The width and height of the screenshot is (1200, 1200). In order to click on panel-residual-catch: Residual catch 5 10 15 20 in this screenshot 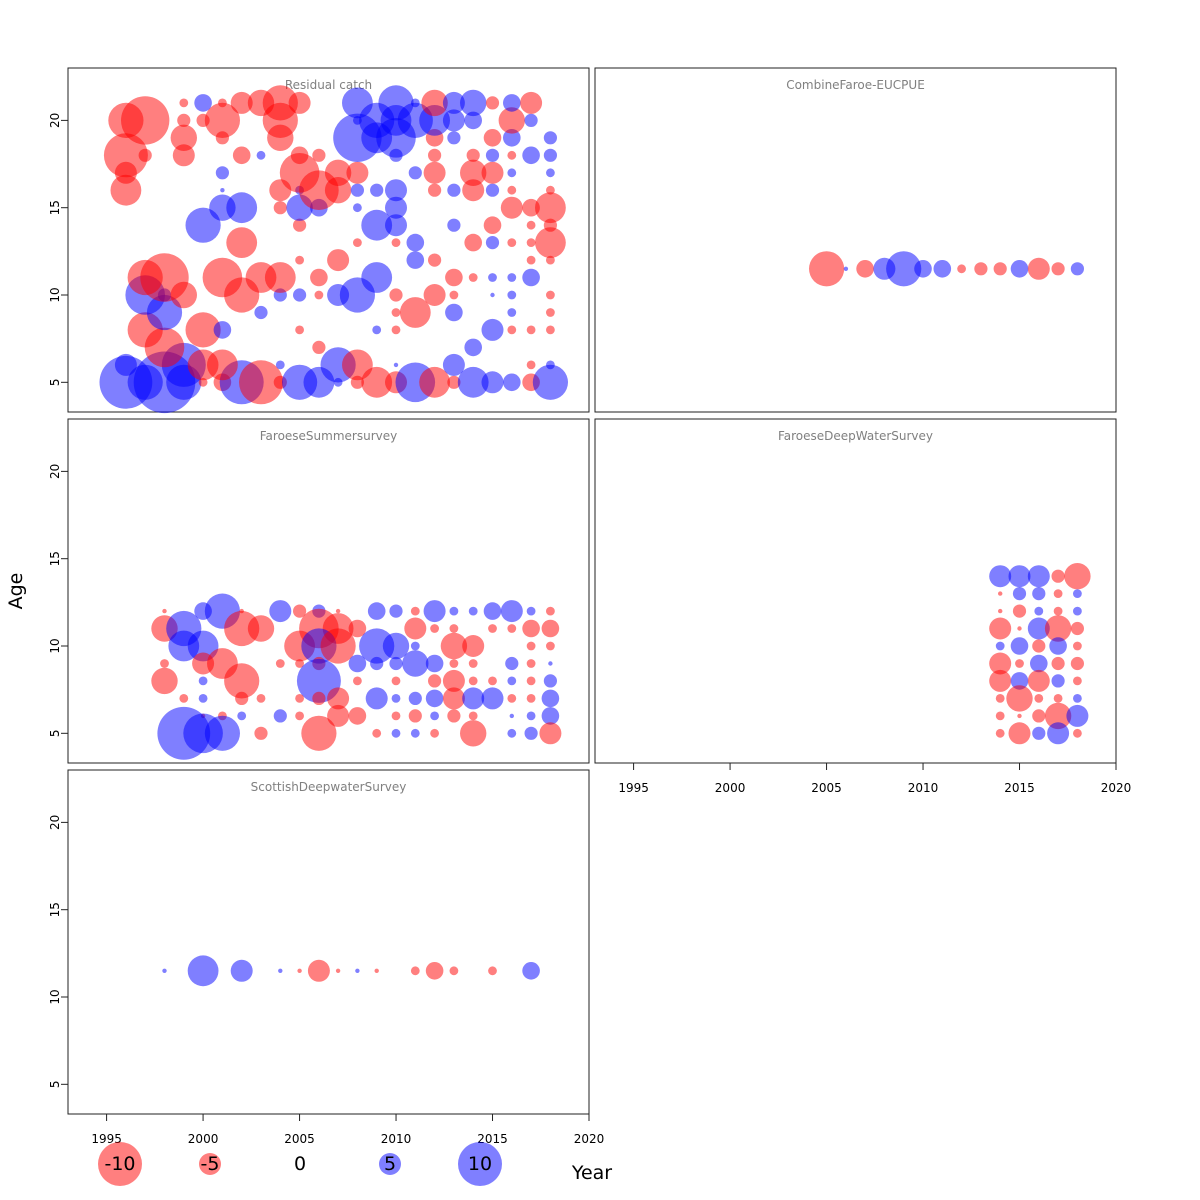, I will do `click(319, 240)`.